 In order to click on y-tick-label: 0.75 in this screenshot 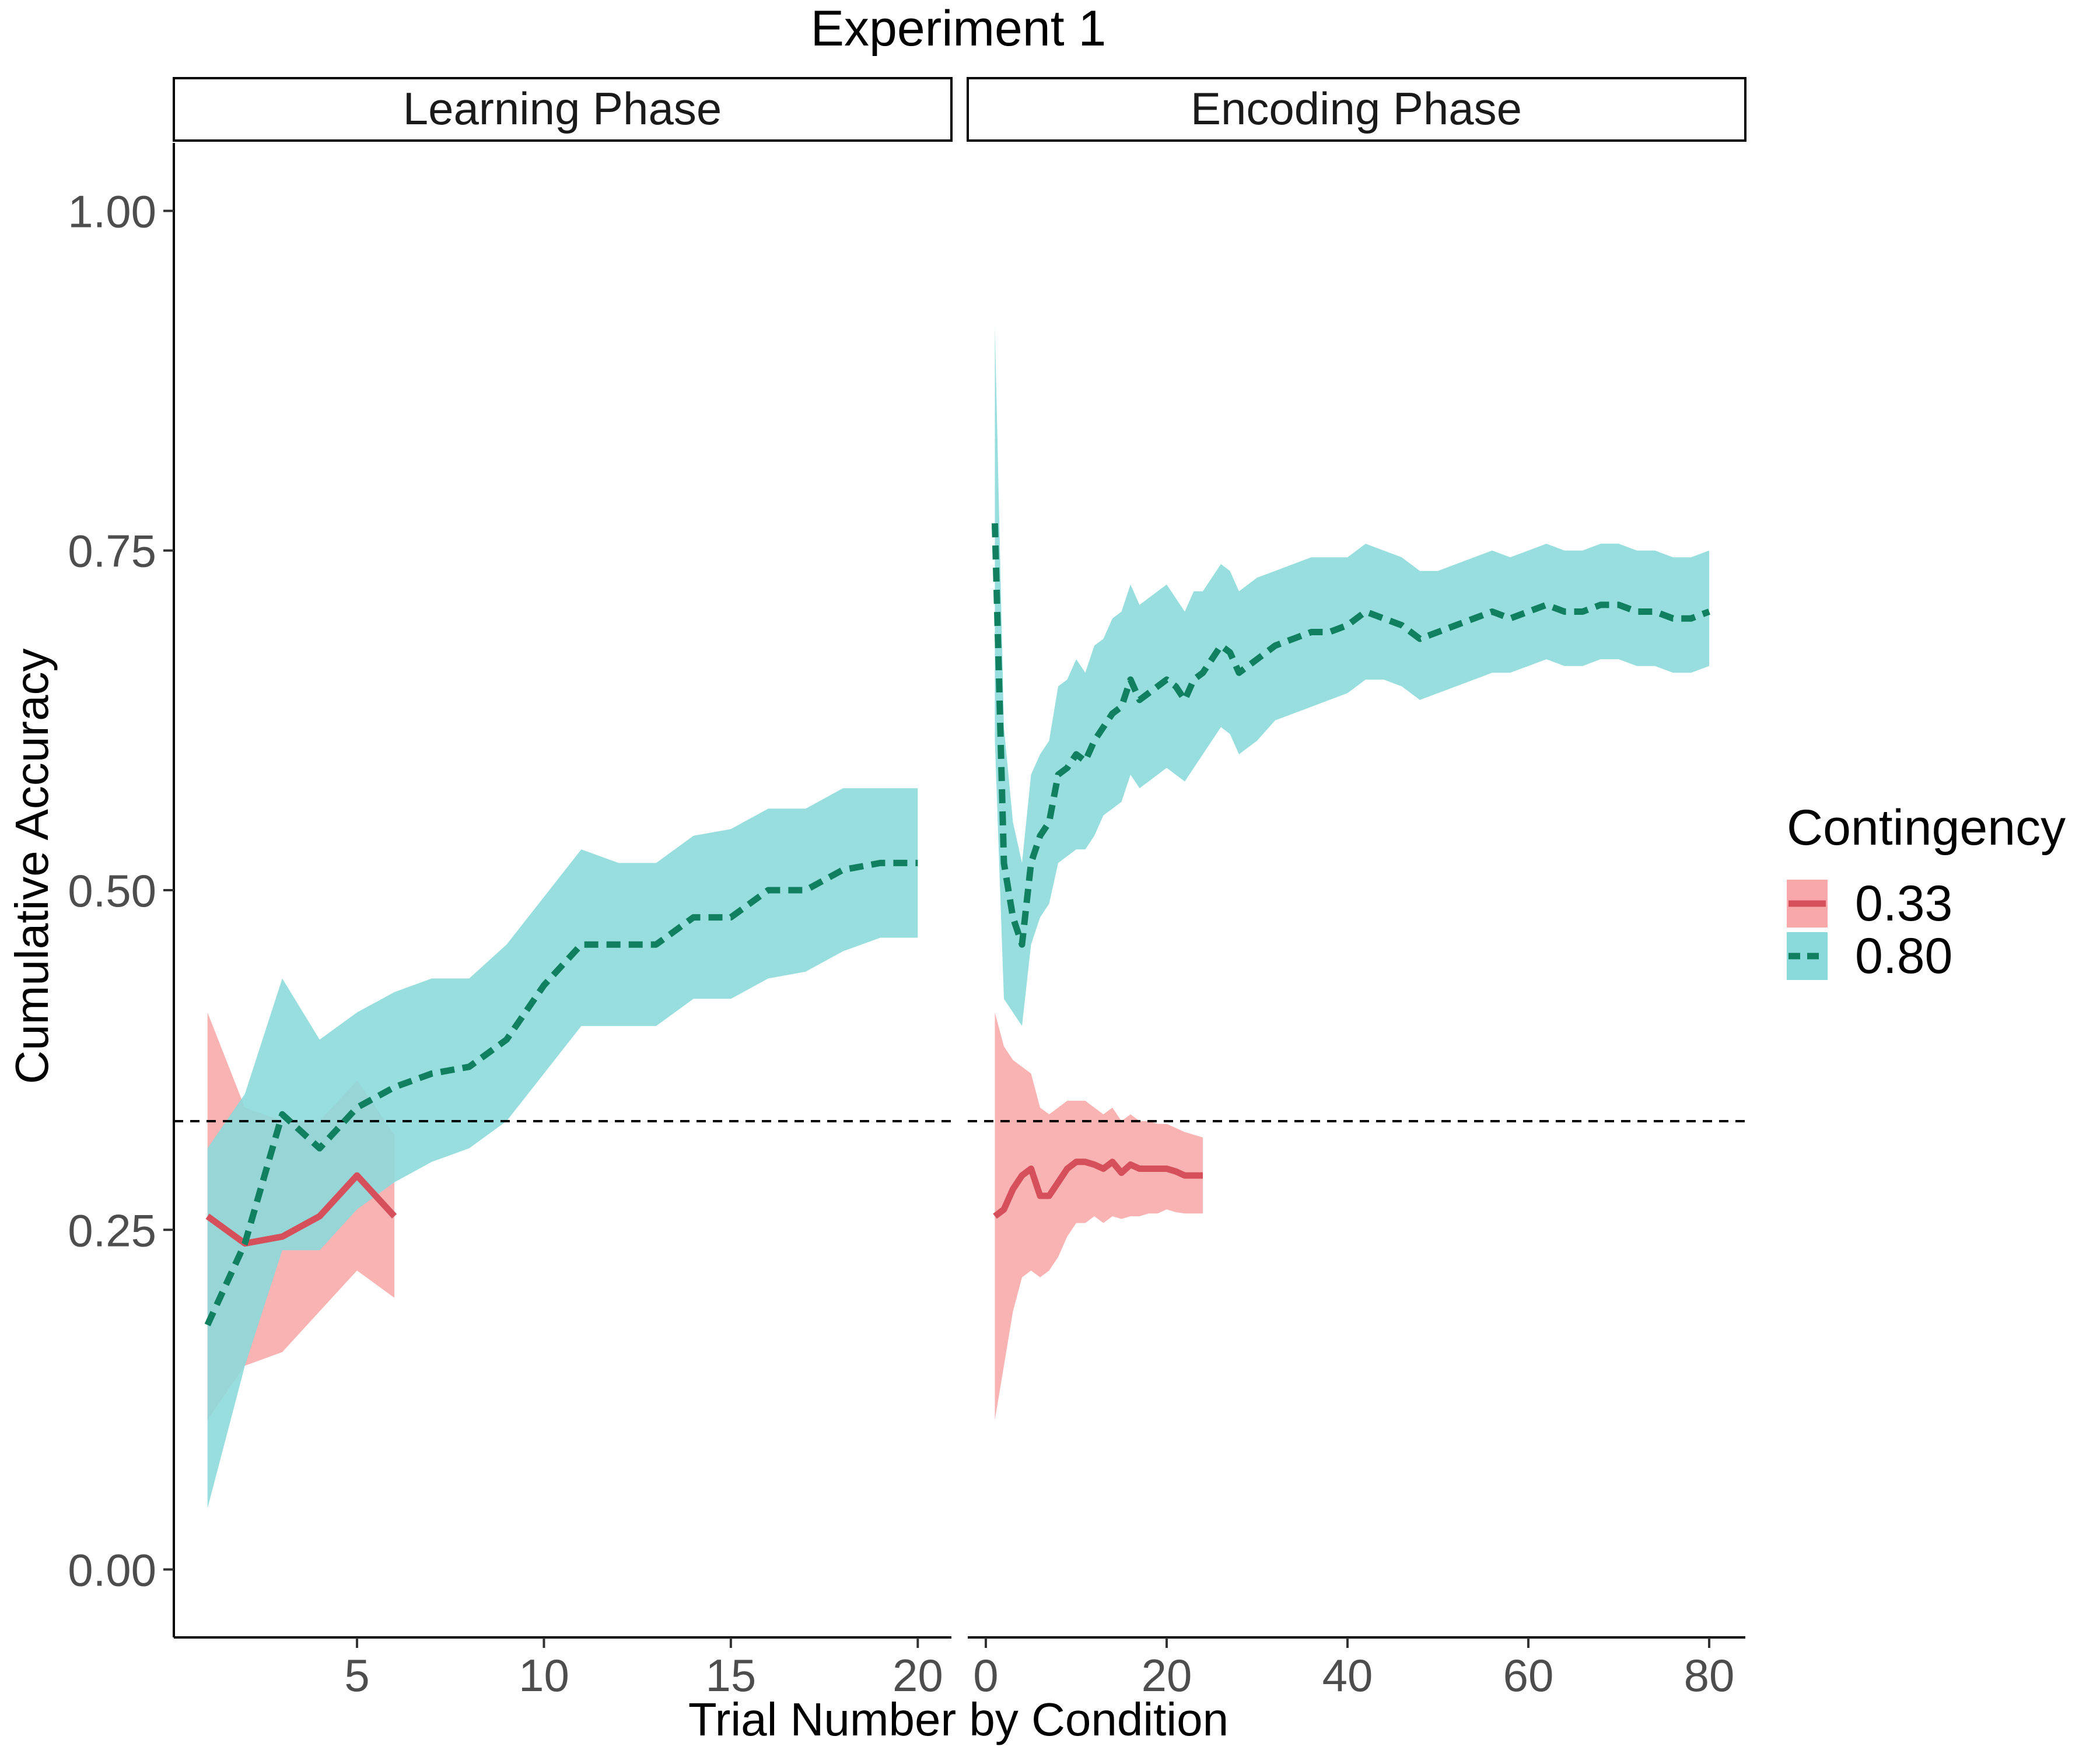, I will do `click(112, 551)`.